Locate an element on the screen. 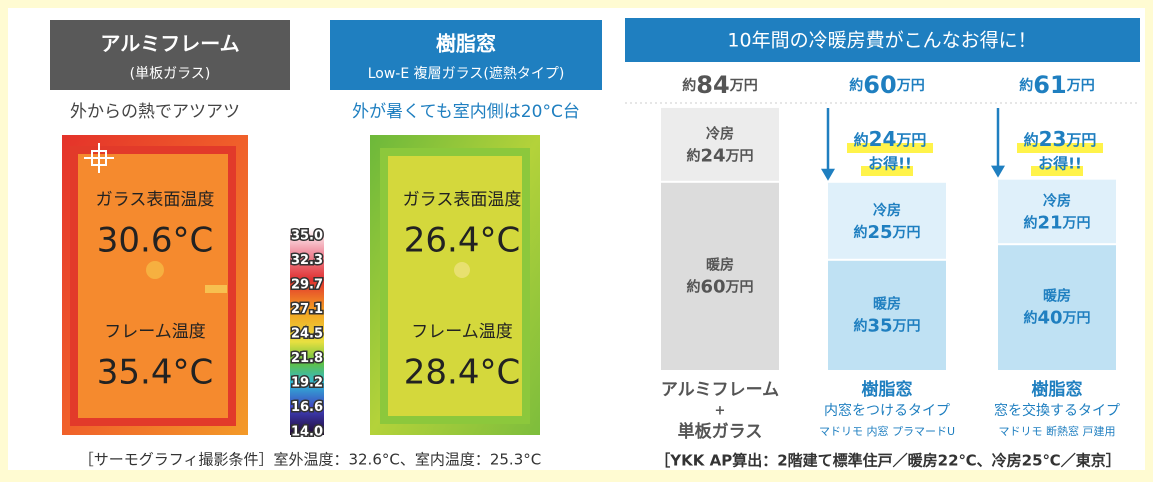 The image size is (1153, 482). footnote: ［YKK AP算出：2階建て標準住戸／暖房22℃、冷房25℃／東京］ is located at coordinates (887, 461).